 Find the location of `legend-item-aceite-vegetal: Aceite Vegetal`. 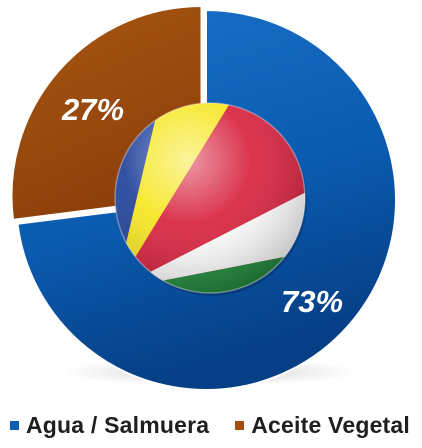

legend-item-aceite-vegetal: Aceite Vegetal is located at coordinates (322, 425).